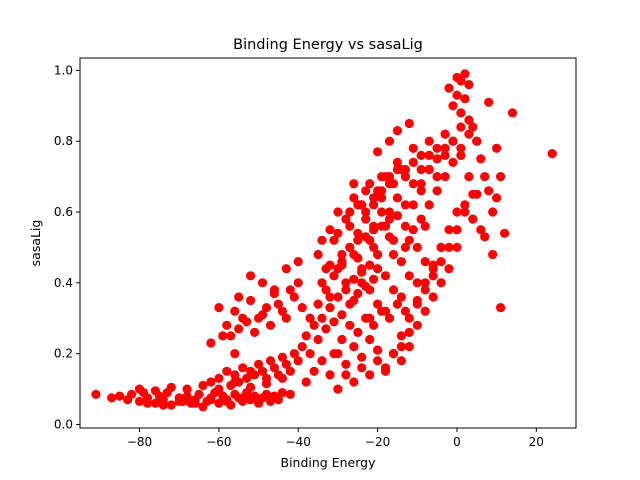 This screenshot has height=480, width=640. I want to click on y-tick-label: 0.8, so click(63, 141).